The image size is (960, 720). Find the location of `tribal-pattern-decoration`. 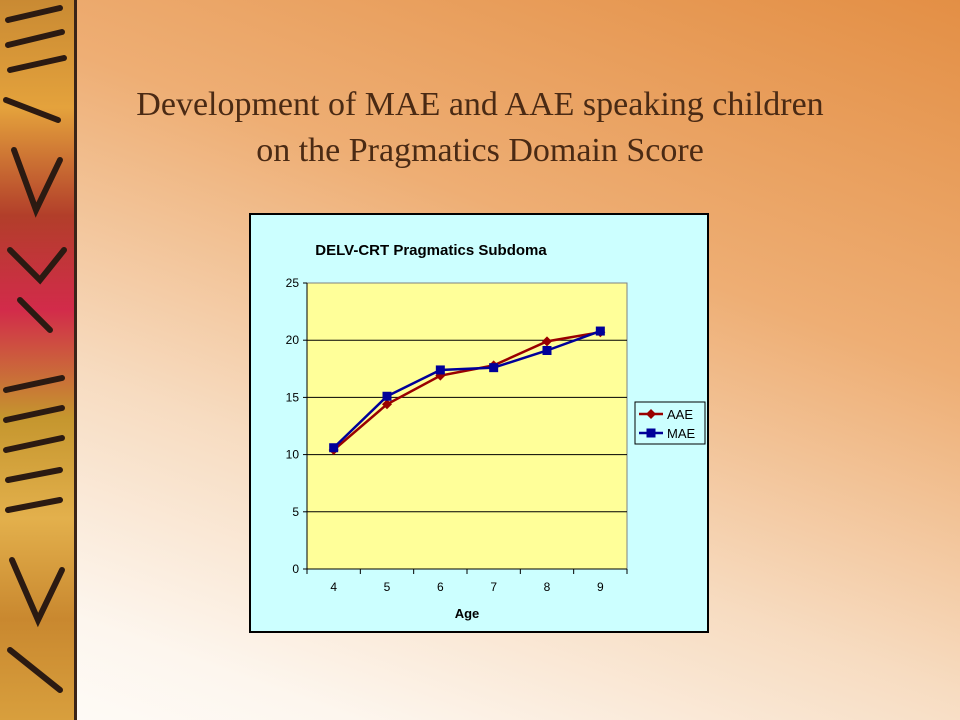

tribal-pattern-decoration is located at coordinates (35, 349).